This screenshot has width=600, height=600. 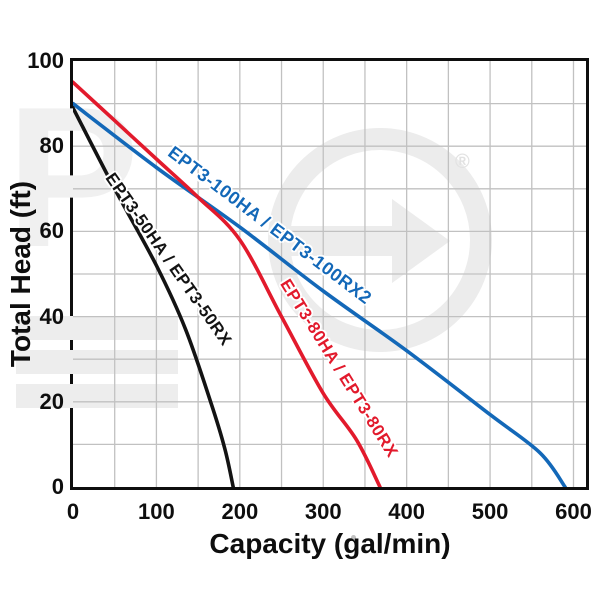 I want to click on x-tick-label-500: 500, so click(x=490, y=511).